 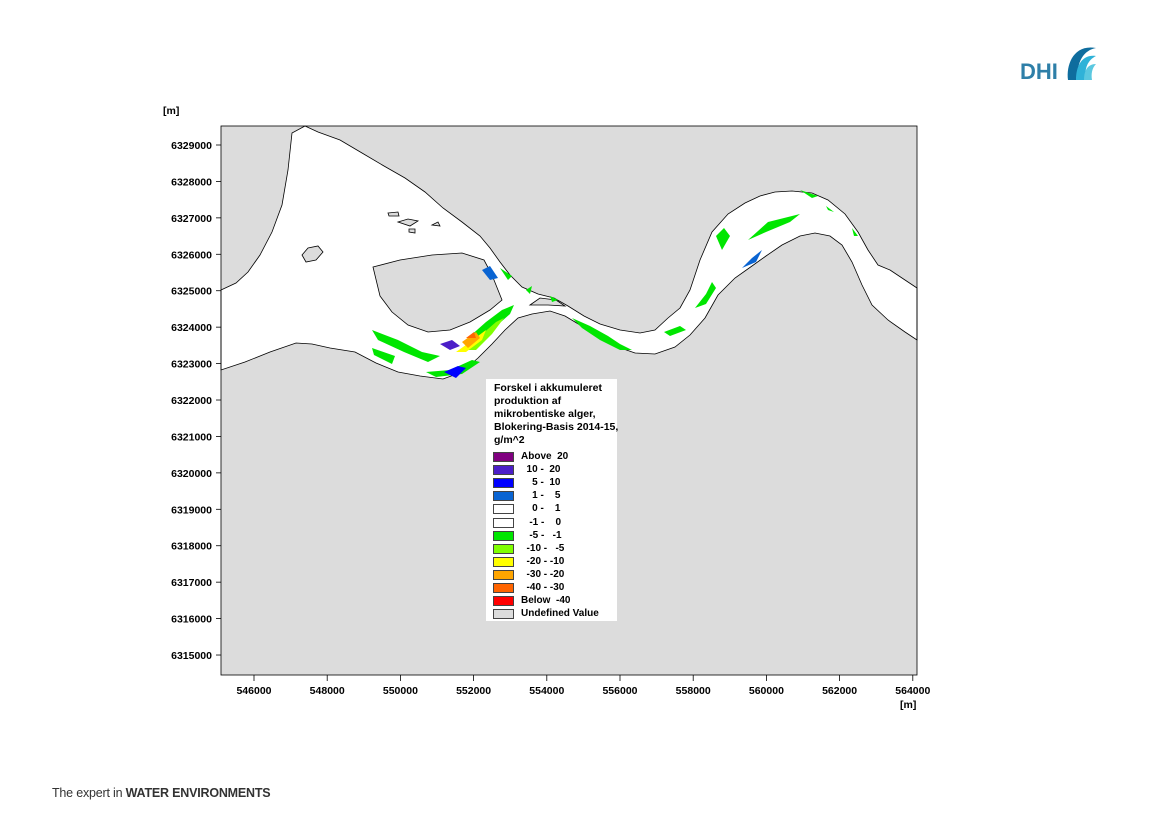 What do you see at coordinates (400, 691) in the screenshot?
I see `x-tick-label: 550000` at bounding box center [400, 691].